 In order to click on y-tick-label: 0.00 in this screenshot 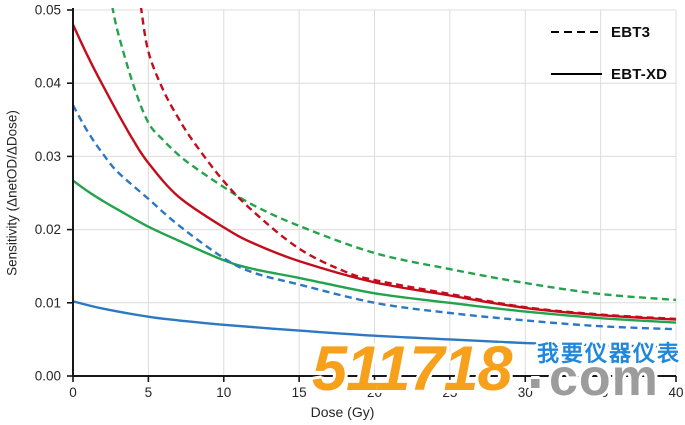, I will do `click(48, 376)`.